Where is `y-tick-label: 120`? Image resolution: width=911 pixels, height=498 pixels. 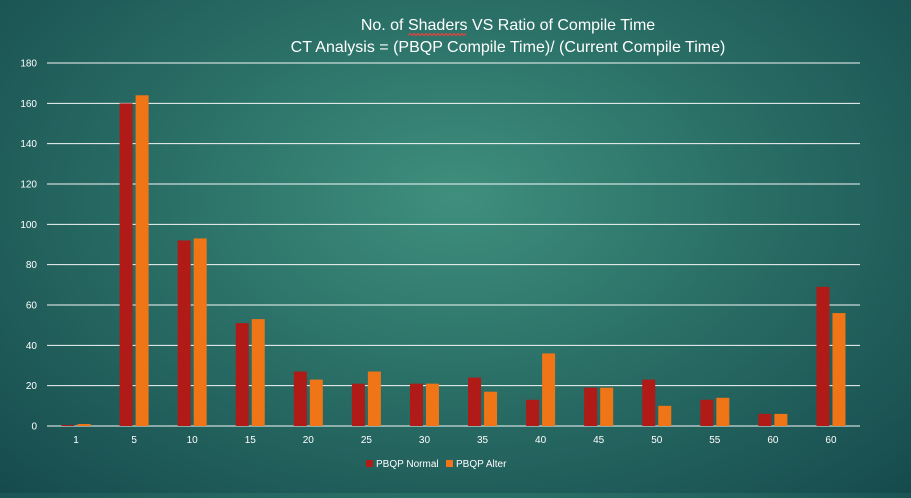 y-tick-label: 120 is located at coordinates (28, 185).